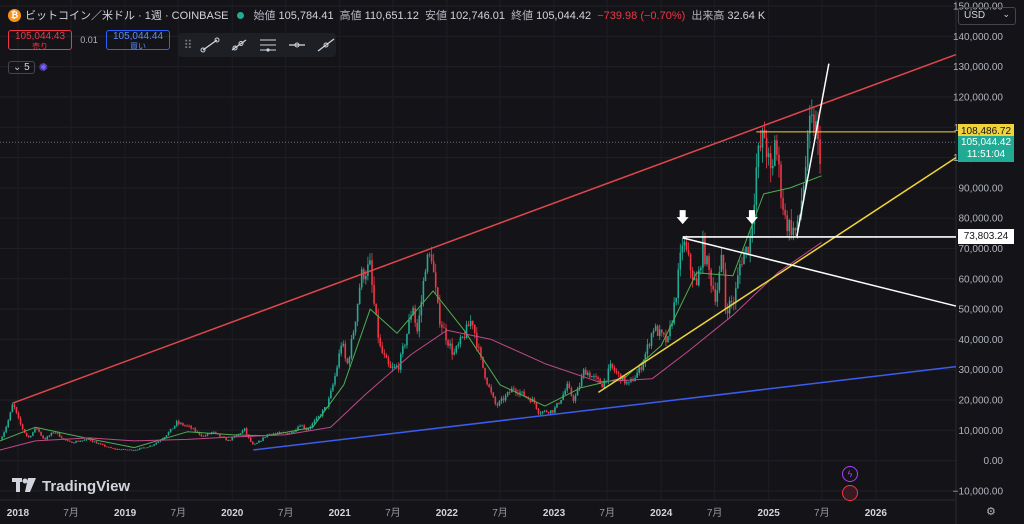 This screenshot has width=1024, height=524. Describe the element at coordinates (978, 491) in the screenshot. I see `y-tick-label: −10,000.00` at that location.